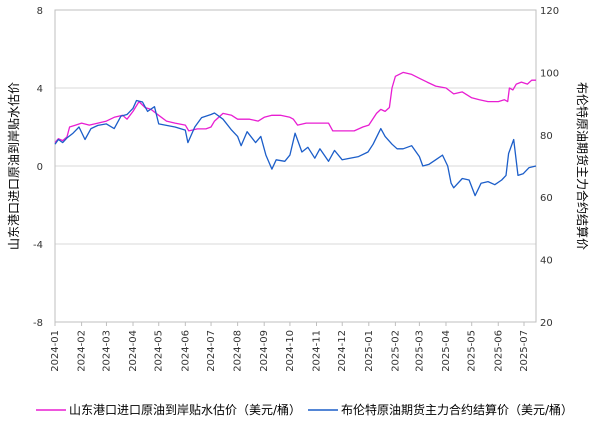 The image size is (598, 440). What do you see at coordinates (106, 351) in the screenshot?
I see `x-tick-label: 2024-03` at bounding box center [106, 351].